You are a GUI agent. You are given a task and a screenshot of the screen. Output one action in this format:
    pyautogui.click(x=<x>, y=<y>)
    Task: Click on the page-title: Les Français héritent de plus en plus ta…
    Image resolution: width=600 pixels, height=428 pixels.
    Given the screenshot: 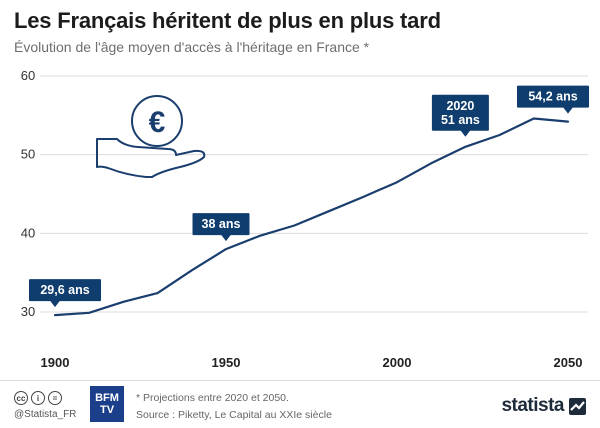 What is the action you would take?
    pyautogui.click(x=227, y=20)
    